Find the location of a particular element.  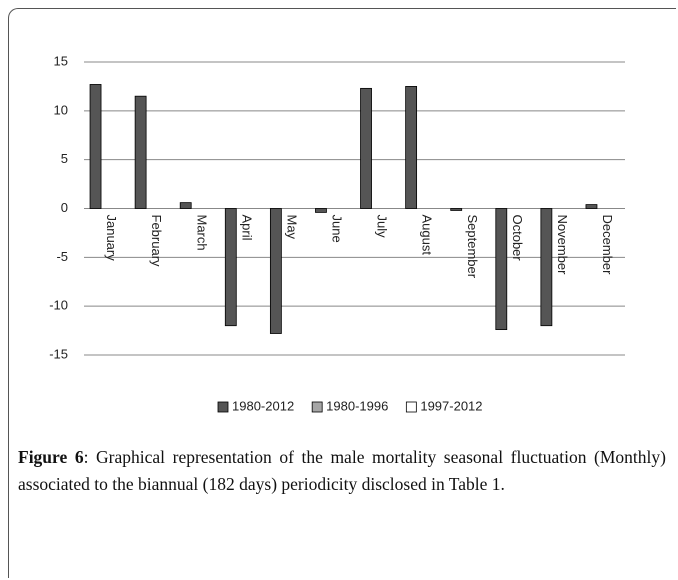

y-tick-label: -5 is located at coordinates (62, 256).